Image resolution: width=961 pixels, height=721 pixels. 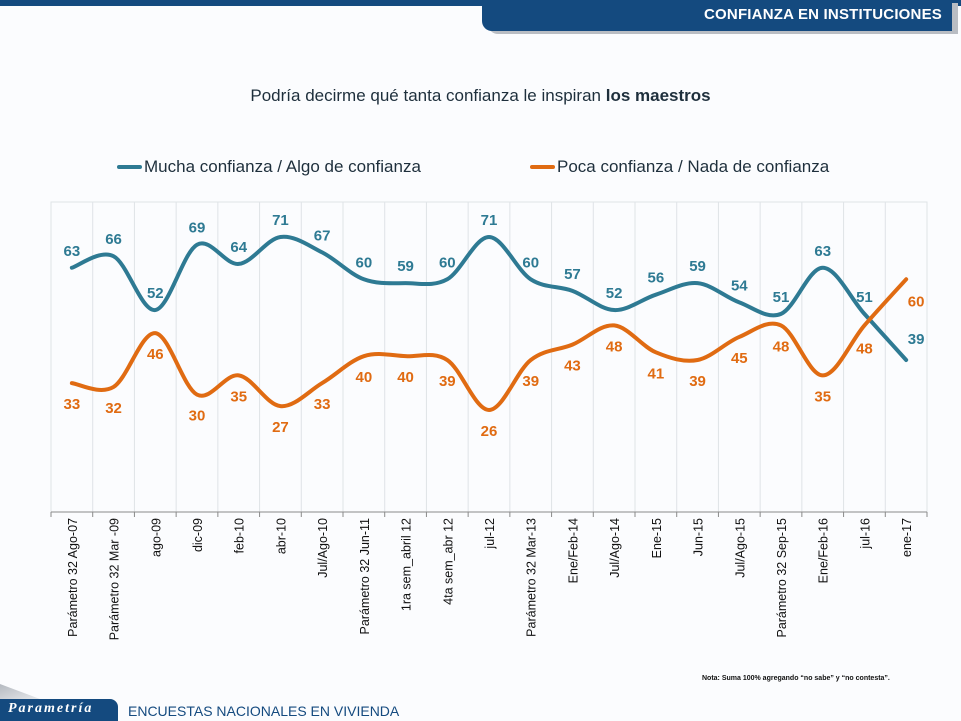 What do you see at coordinates (907, 537) in the screenshot?
I see `x-tick-label: ene-17` at bounding box center [907, 537].